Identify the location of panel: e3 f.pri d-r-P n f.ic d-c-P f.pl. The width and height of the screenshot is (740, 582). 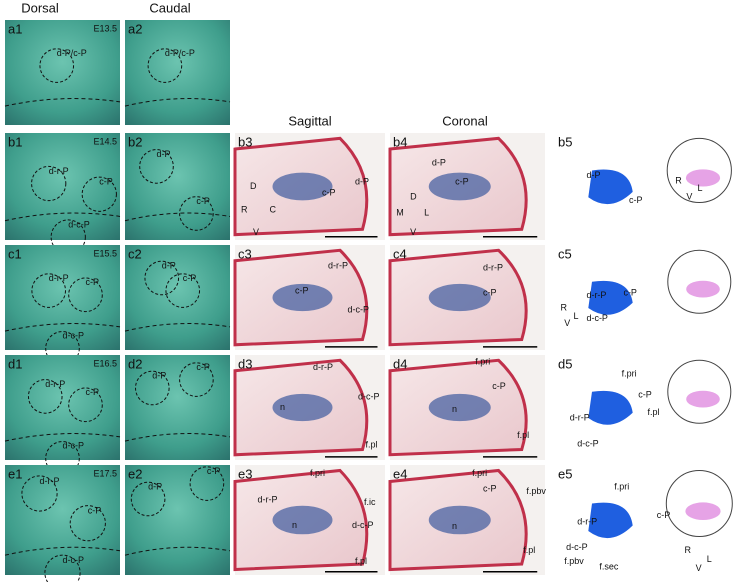
(309, 520).